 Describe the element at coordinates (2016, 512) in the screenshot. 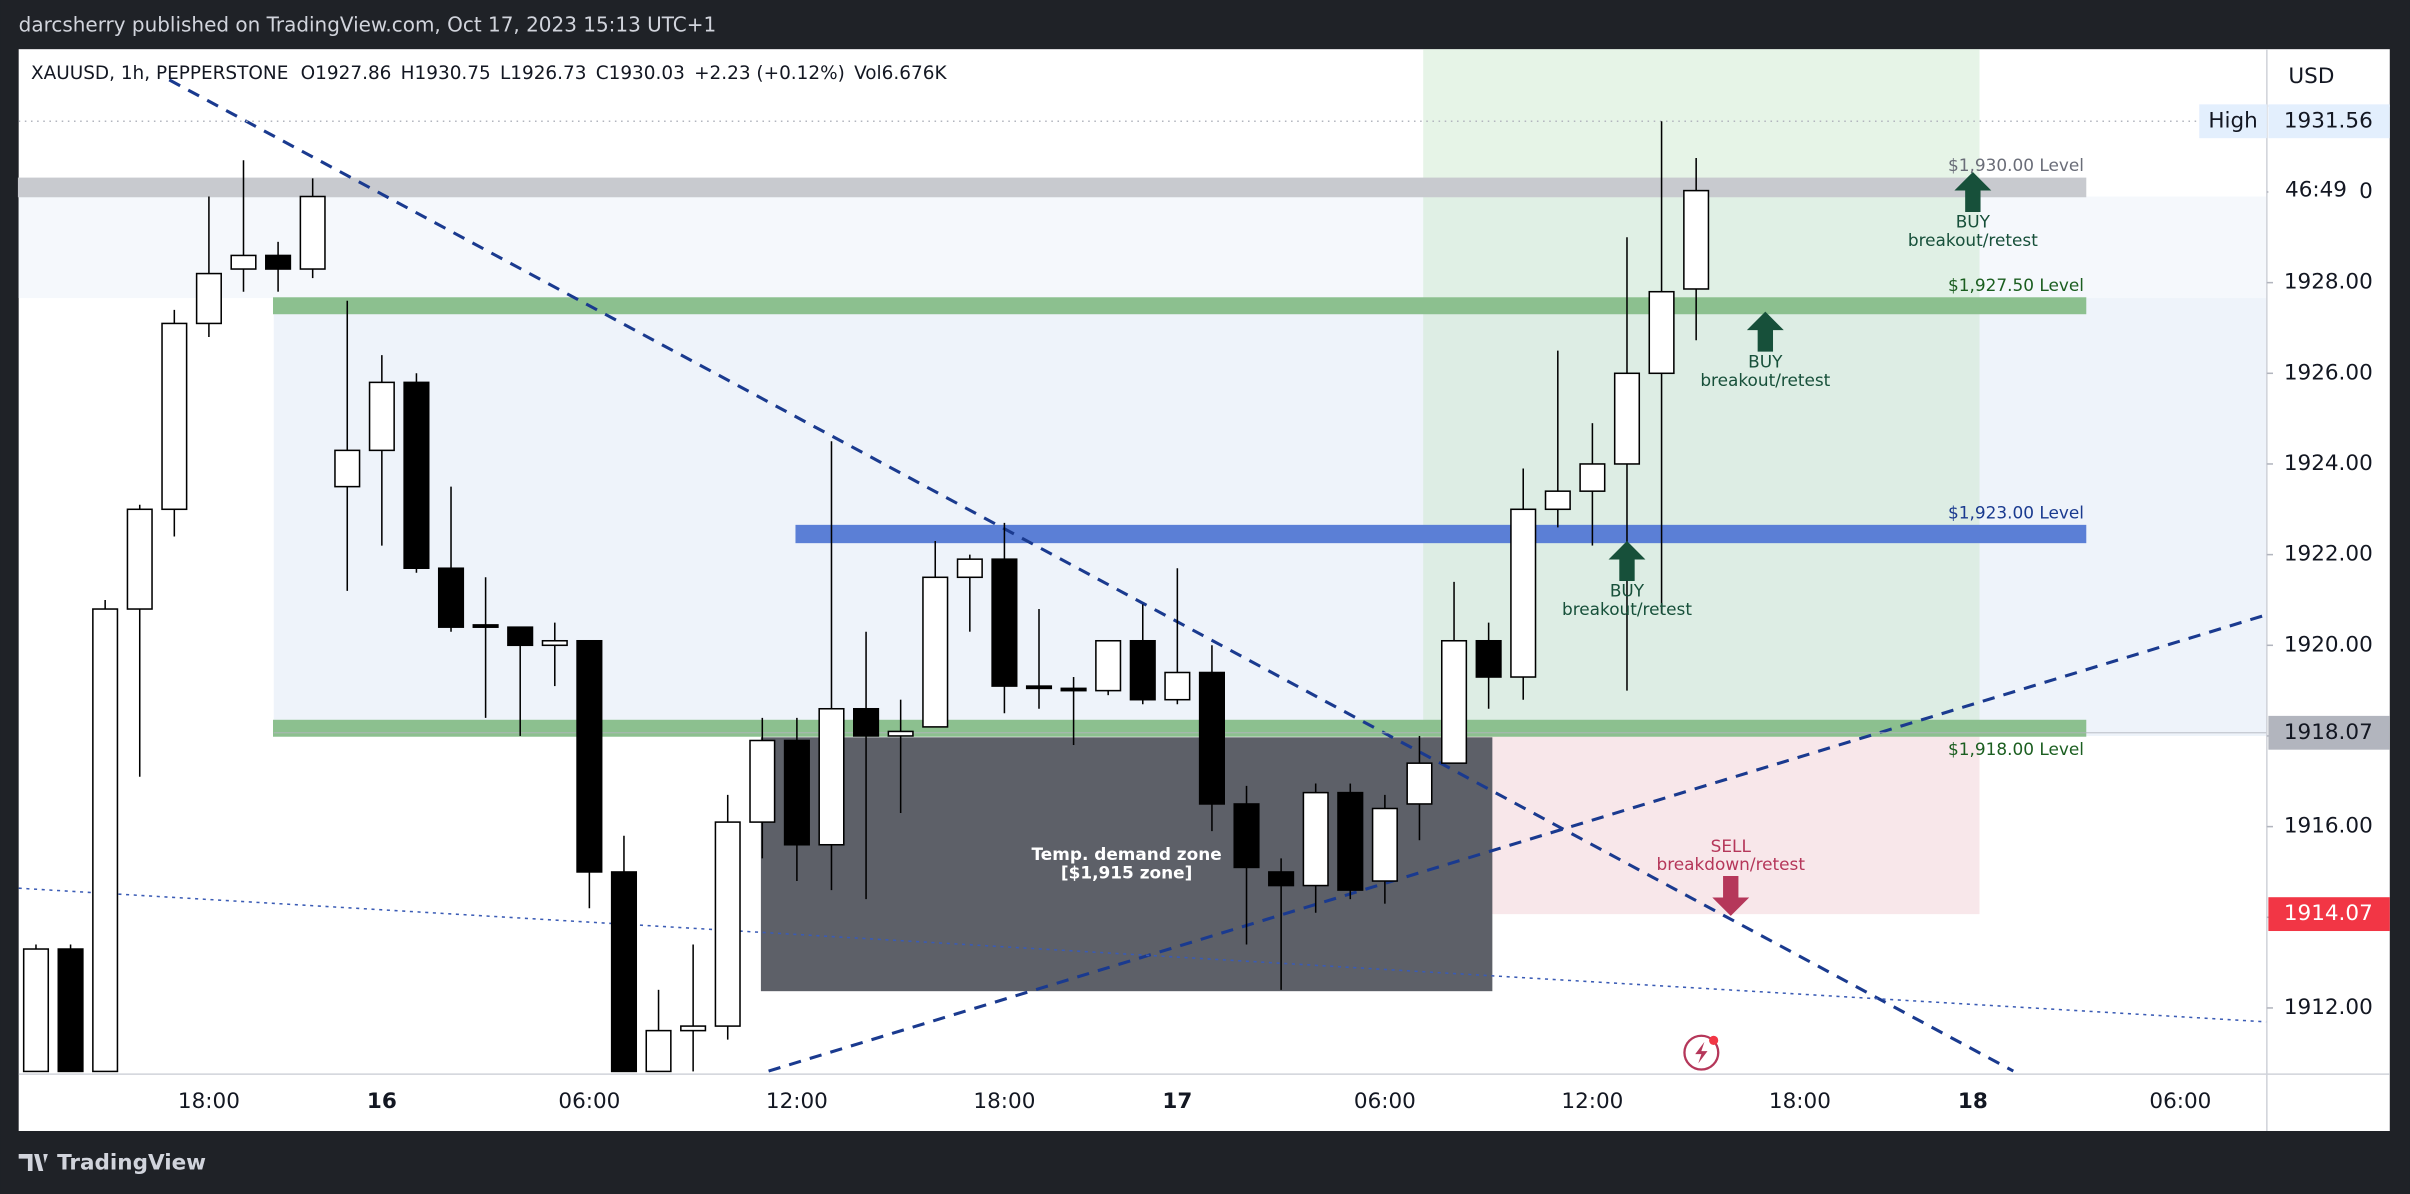

I see `level-label: $1,923.00 Level` at that location.